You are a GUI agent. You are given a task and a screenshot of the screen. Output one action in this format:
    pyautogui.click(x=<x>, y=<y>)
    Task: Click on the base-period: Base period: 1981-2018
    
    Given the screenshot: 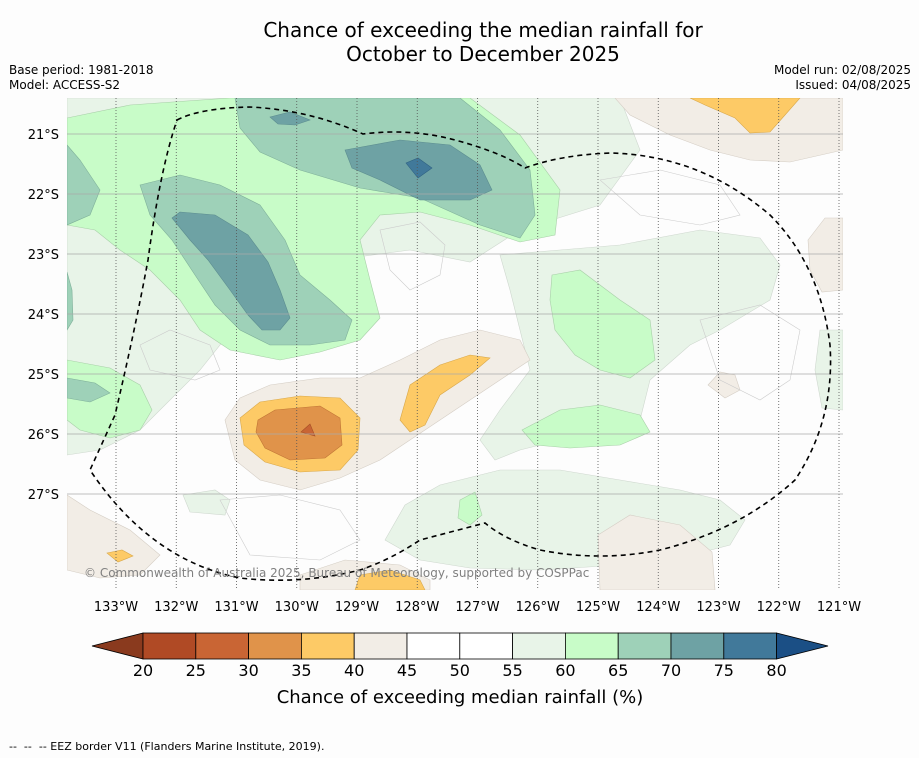 What is the action you would take?
    pyautogui.click(x=81, y=70)
    